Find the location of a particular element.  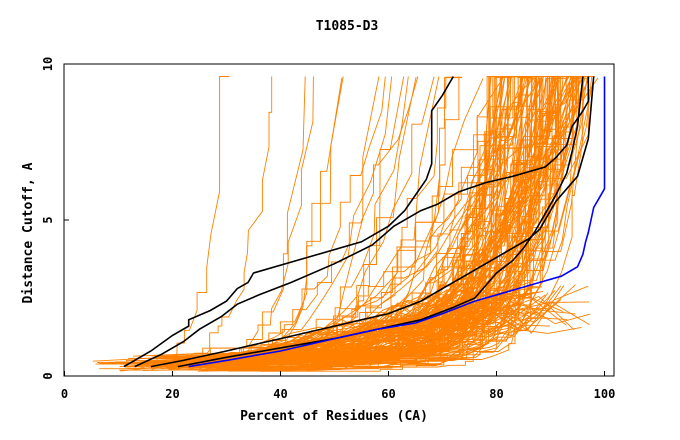

x-tick-label: 80 is located at coordinates (496, 394).